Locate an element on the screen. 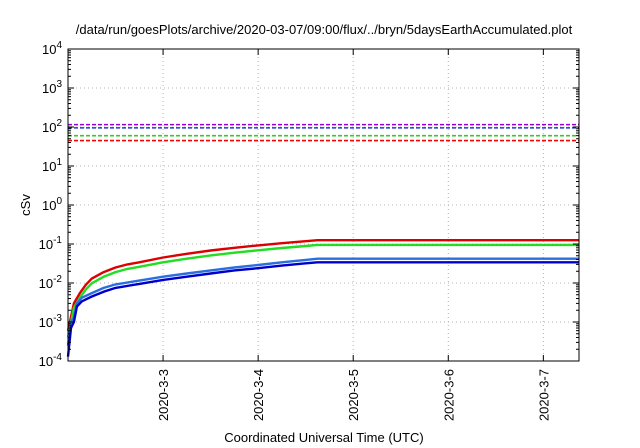  y-axis-label: cSv is located at coordinates (25, 205).